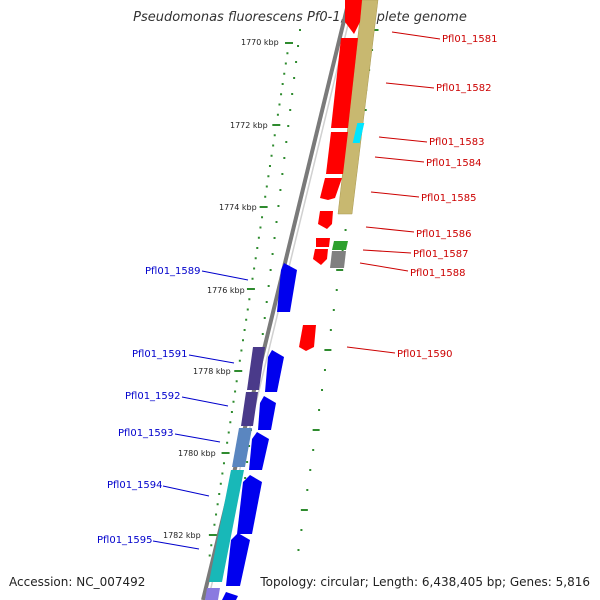  Describe the element at coordinates (197, 453) in the screenshot. I see `ruler-label-1780: 1780 kbp` at that location.